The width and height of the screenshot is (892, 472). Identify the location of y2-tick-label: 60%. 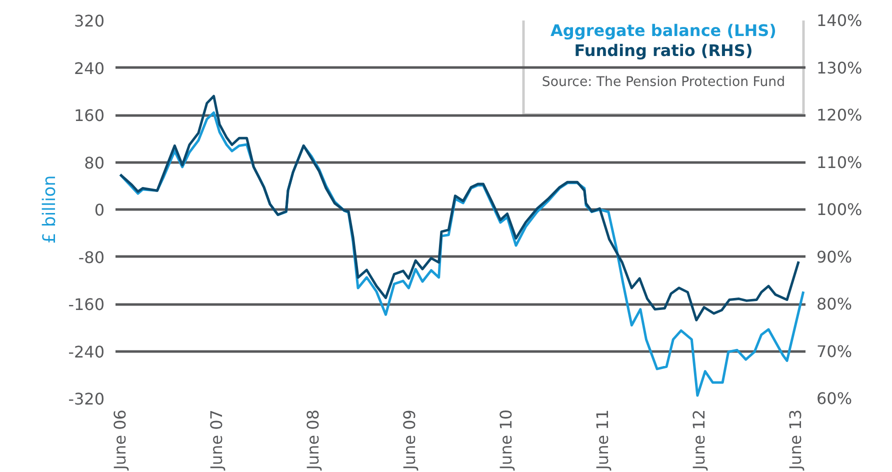
(834, 398).